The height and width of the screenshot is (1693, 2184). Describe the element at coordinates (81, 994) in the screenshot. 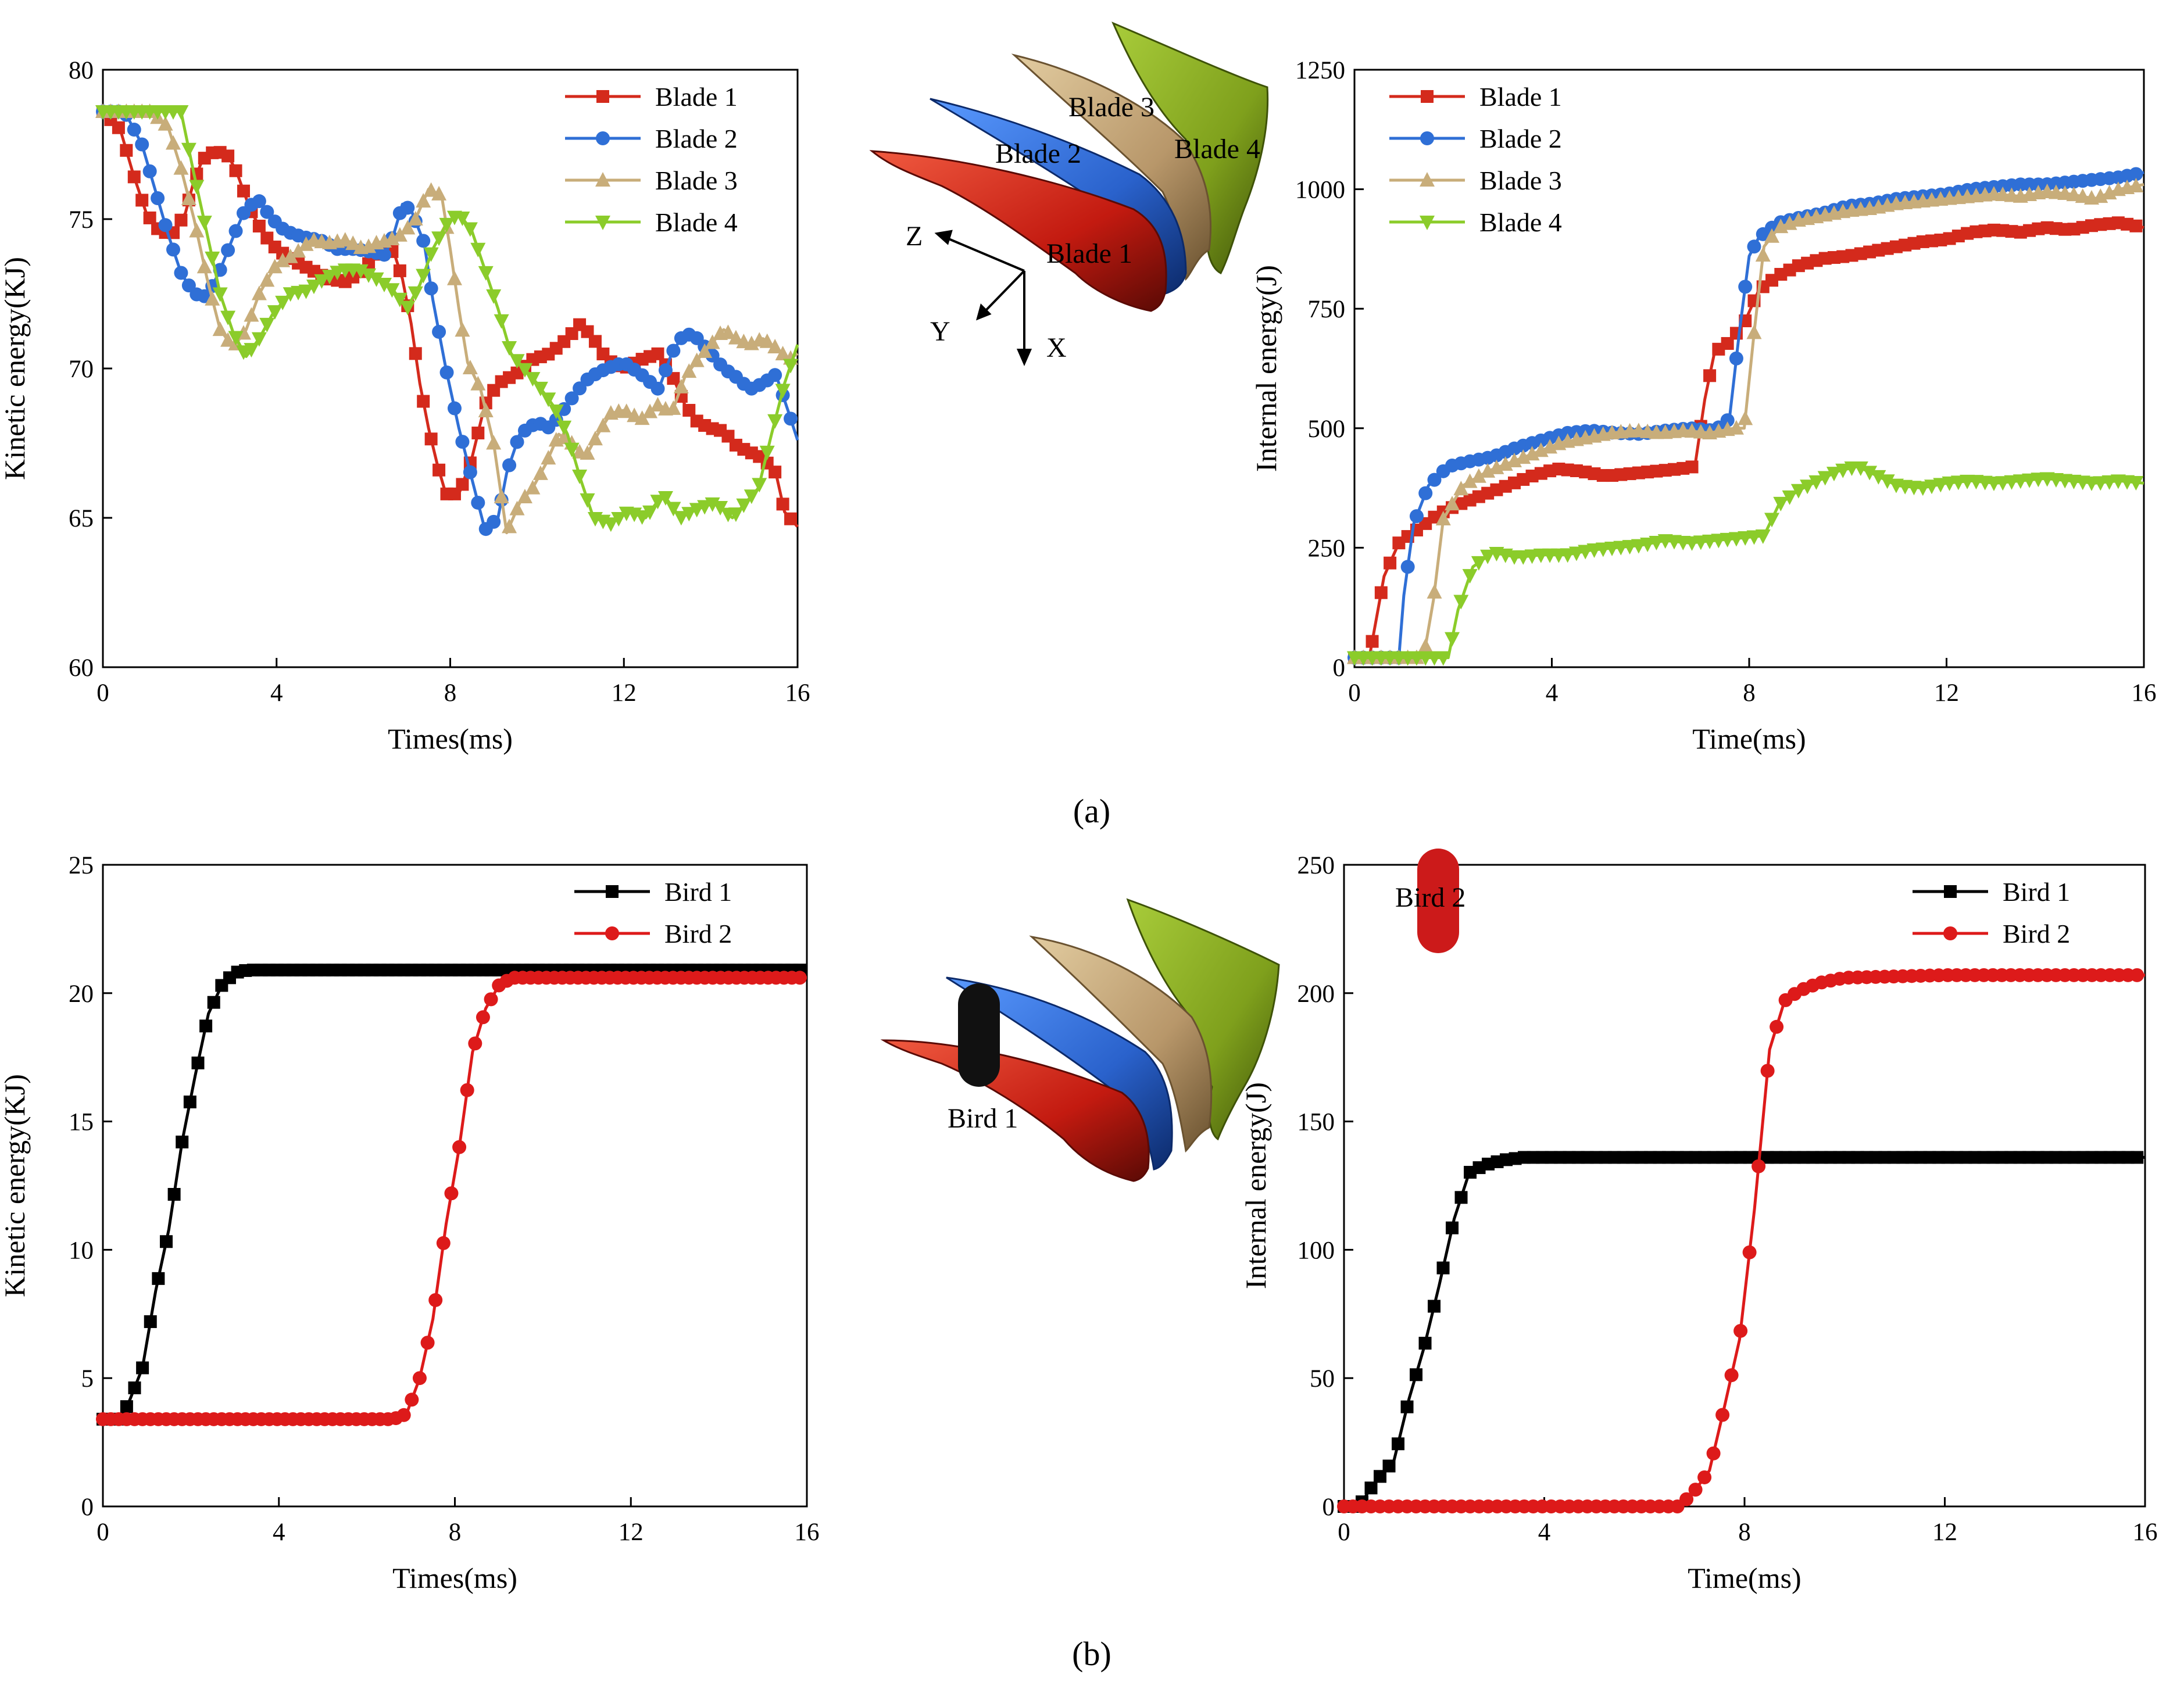

I see `y-tick-label: 20` at that location.